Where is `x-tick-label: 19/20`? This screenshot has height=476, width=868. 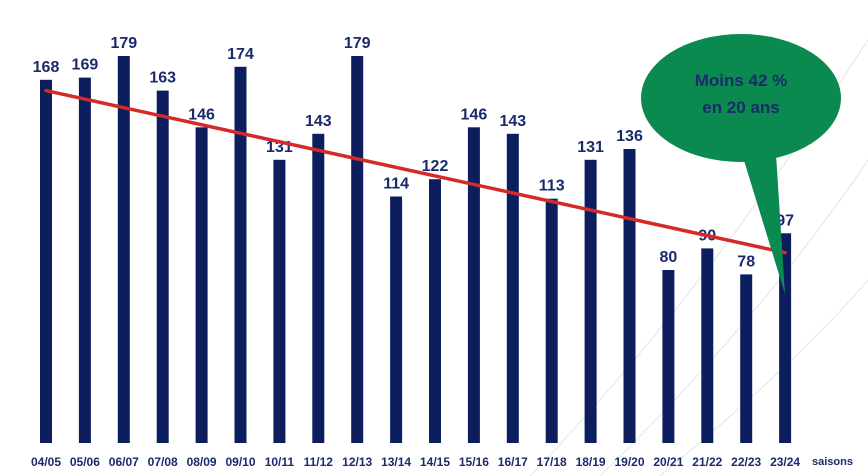 x-tick-label: 19/20 is located at coordinates (629, 462).